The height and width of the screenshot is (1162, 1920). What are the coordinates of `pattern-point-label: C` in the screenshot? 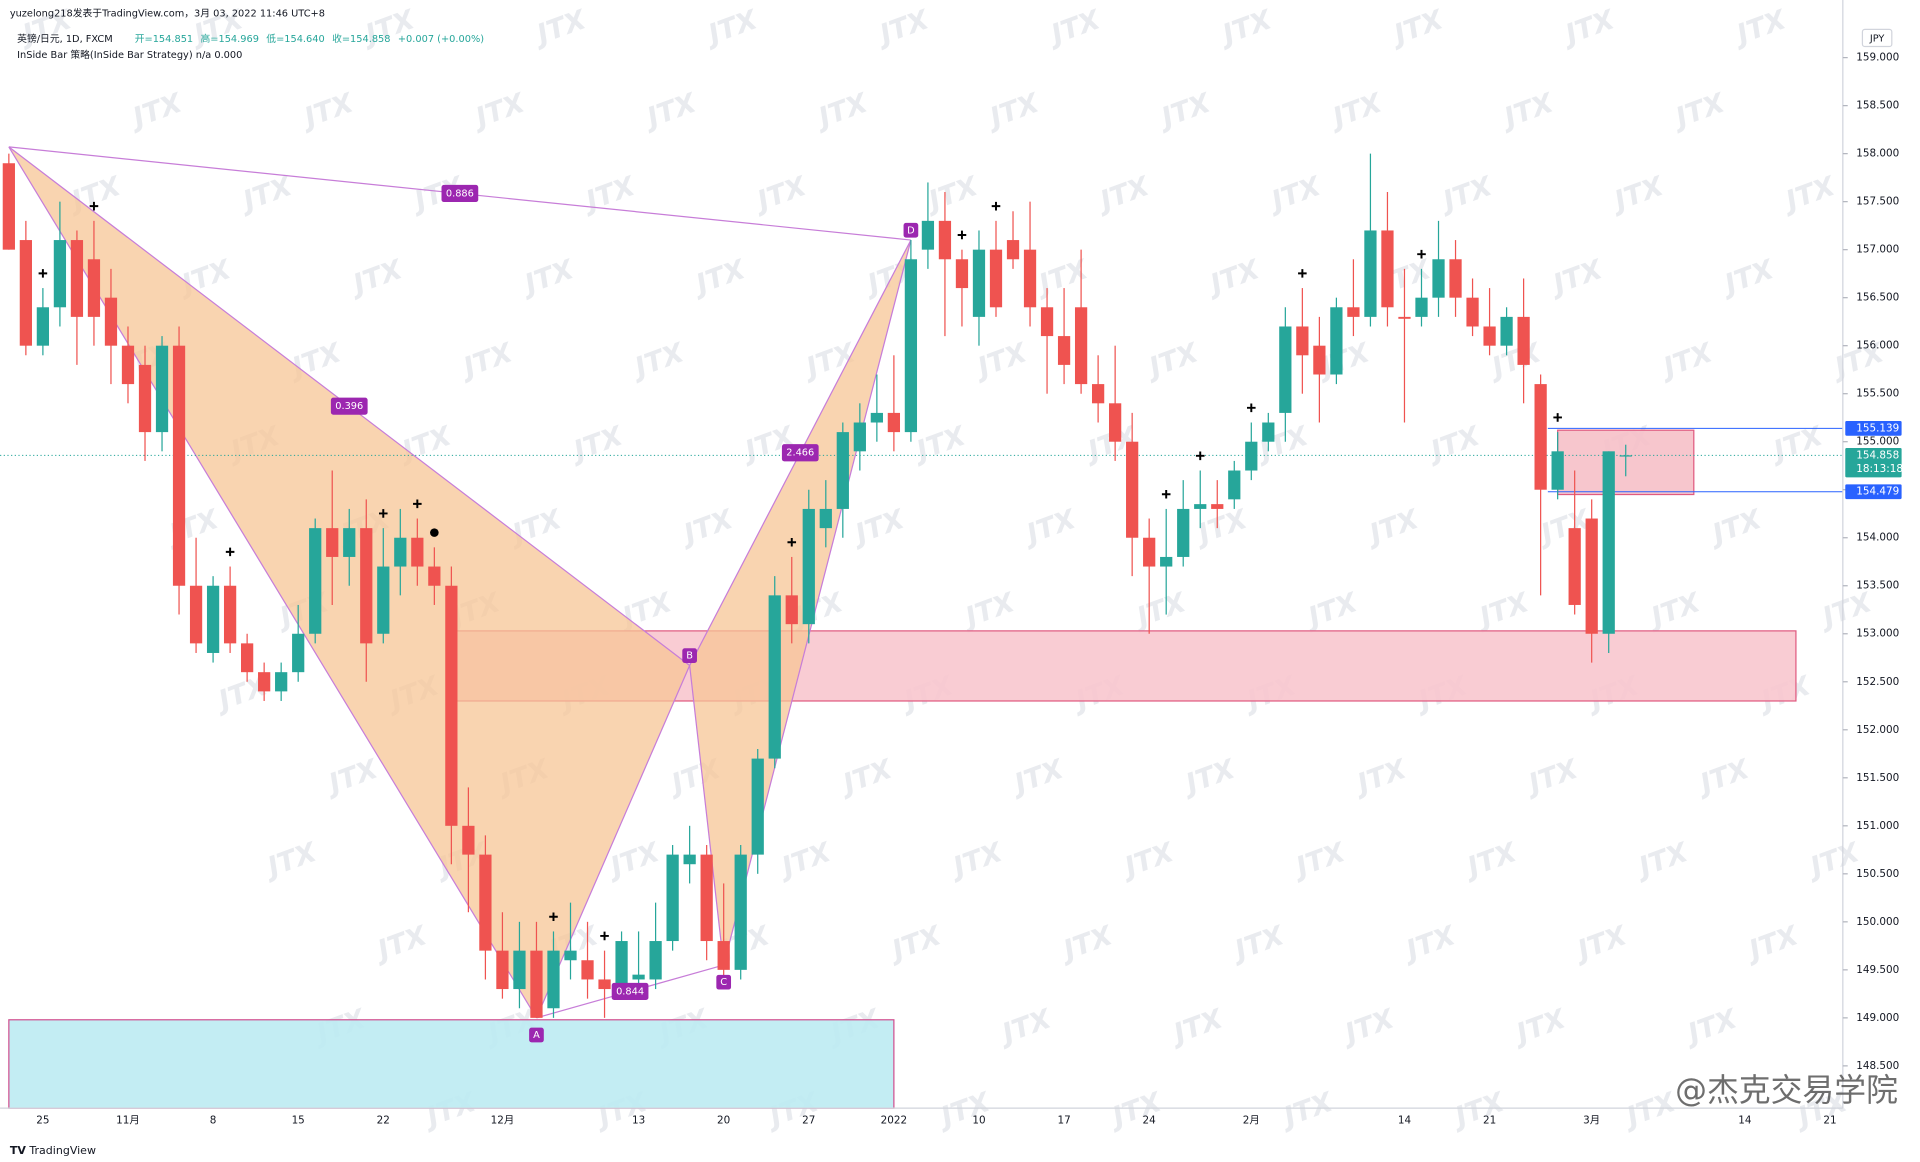 It's located at (723, 982).